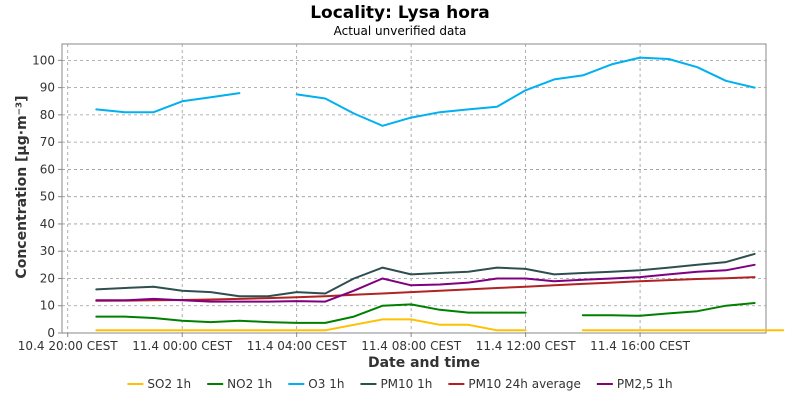  I want to click on legend-label: PM10 1h, so click(406, 384).